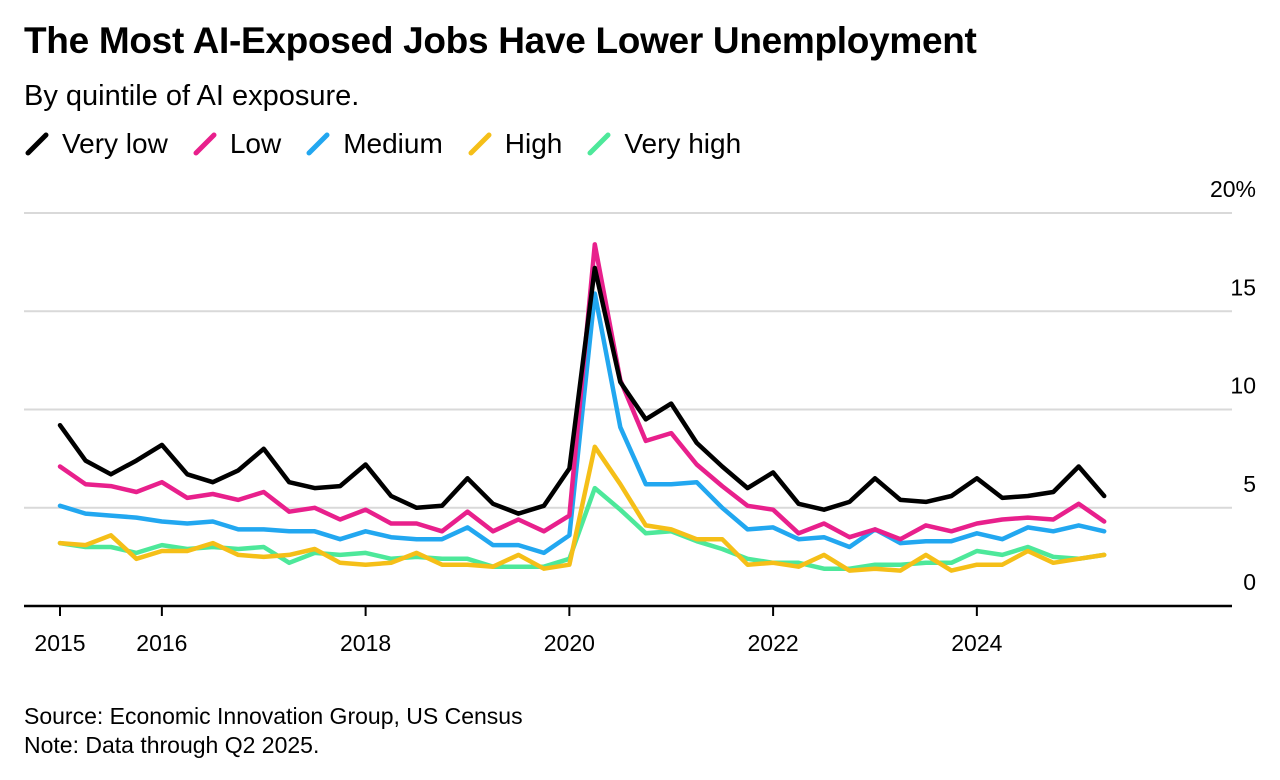 The image size is (1280, 780). I want to click on legend-item-high: High, so click(515, 144).